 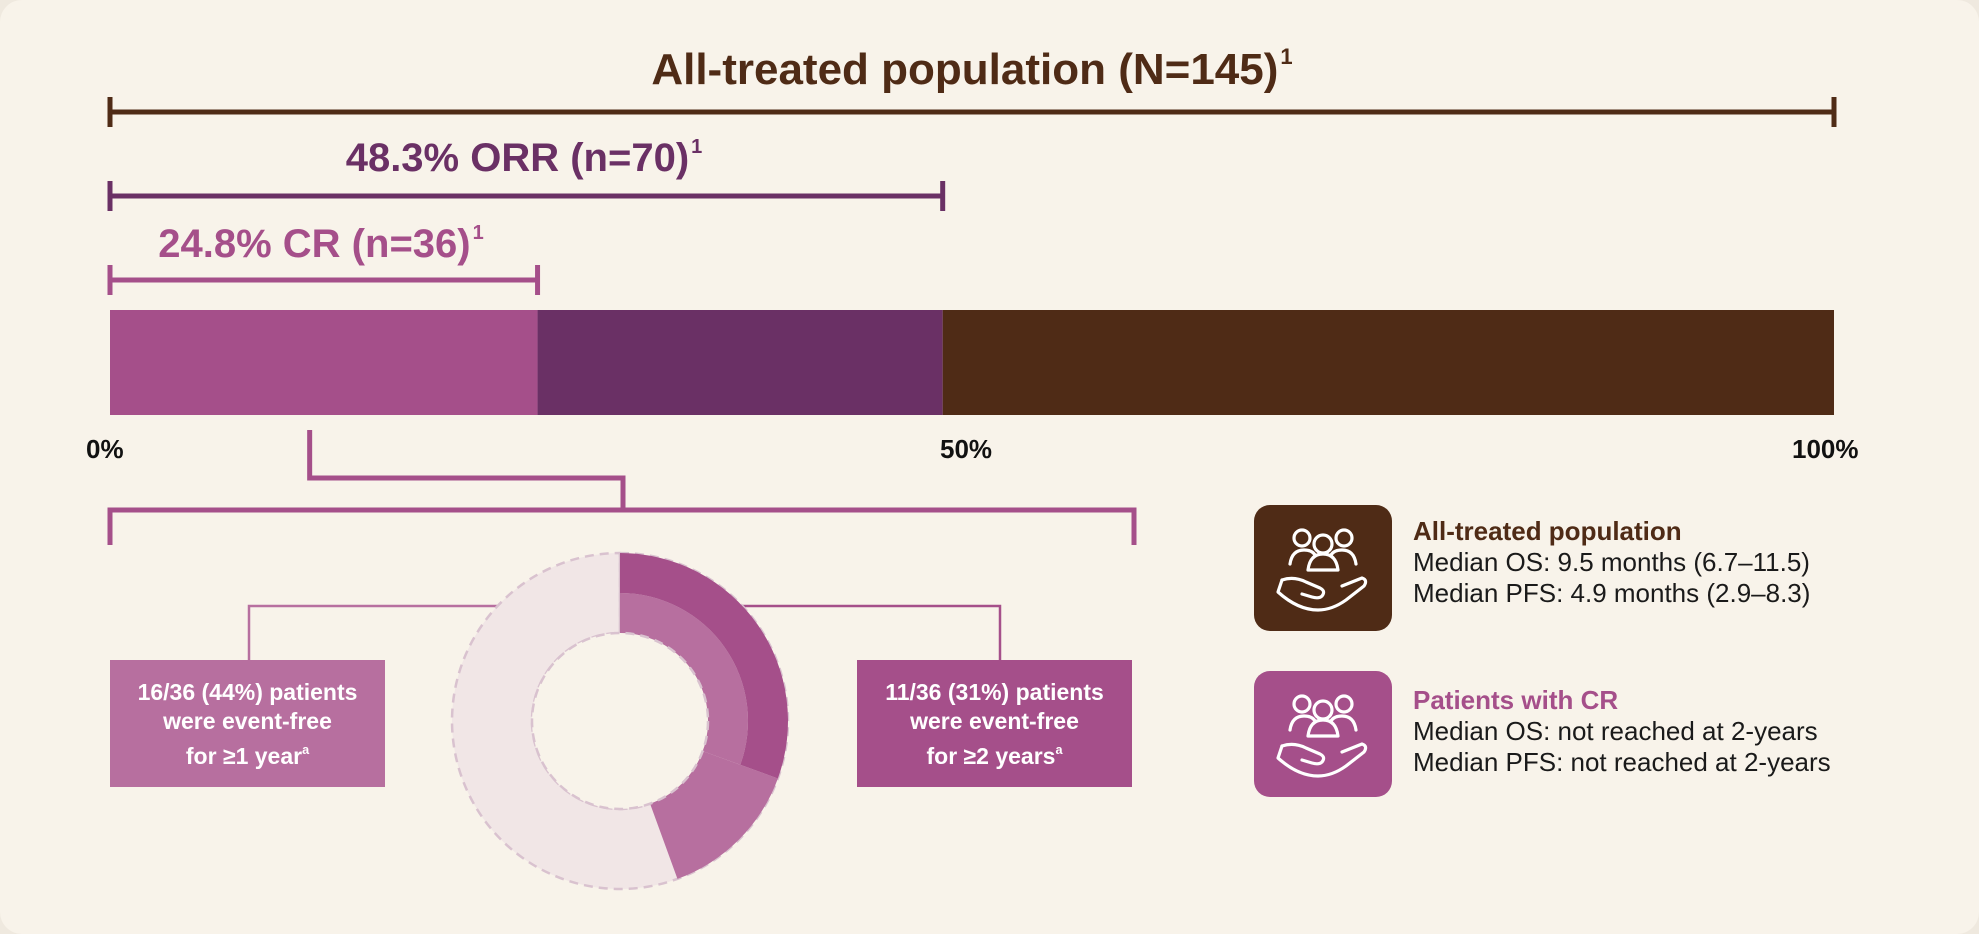 I want to click on orr-heading: 48.3% ORR (n=70) 1, so click(x=524, y=158).